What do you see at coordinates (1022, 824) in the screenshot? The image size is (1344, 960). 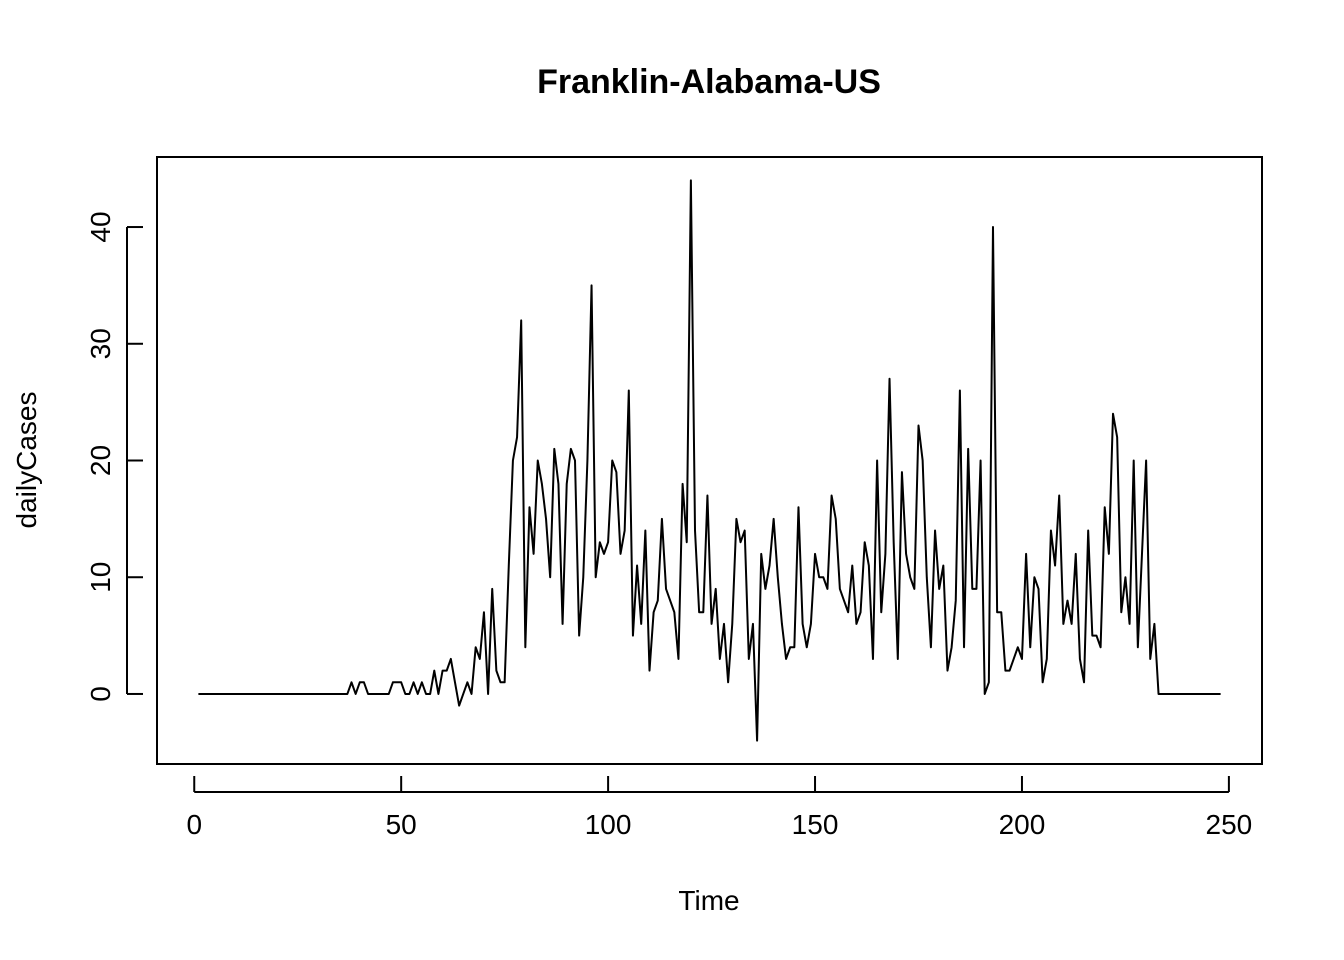 I see `x-tick-label: 200` at bounding box center [1022, 824].